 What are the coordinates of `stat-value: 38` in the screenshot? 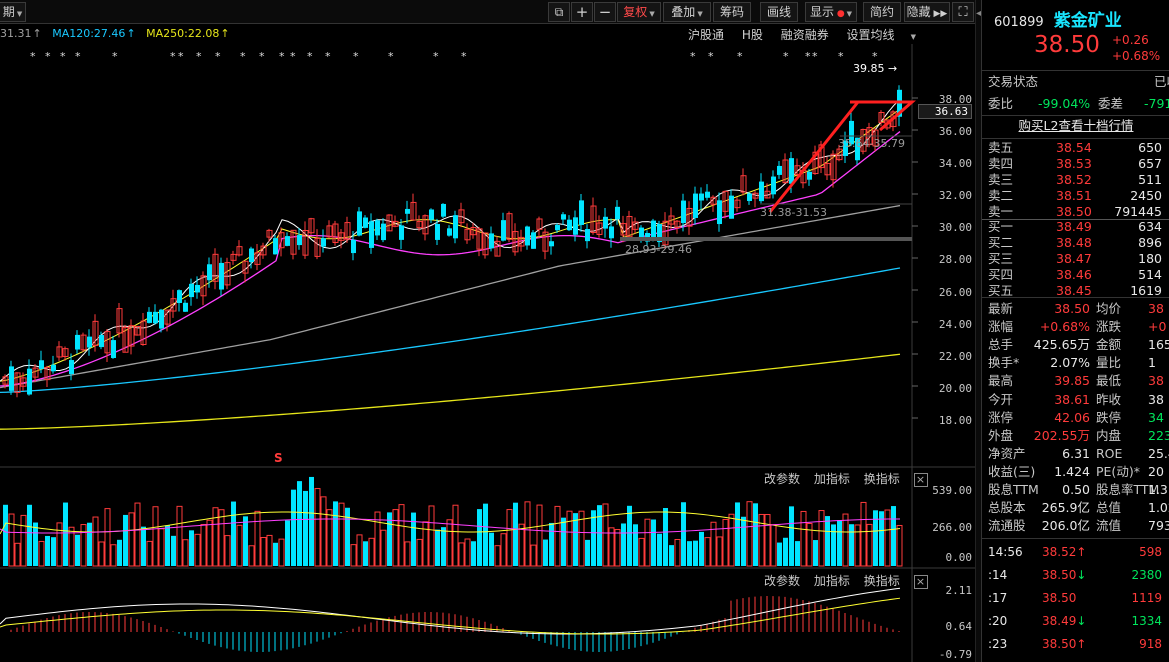 It's located at (1156, 399).